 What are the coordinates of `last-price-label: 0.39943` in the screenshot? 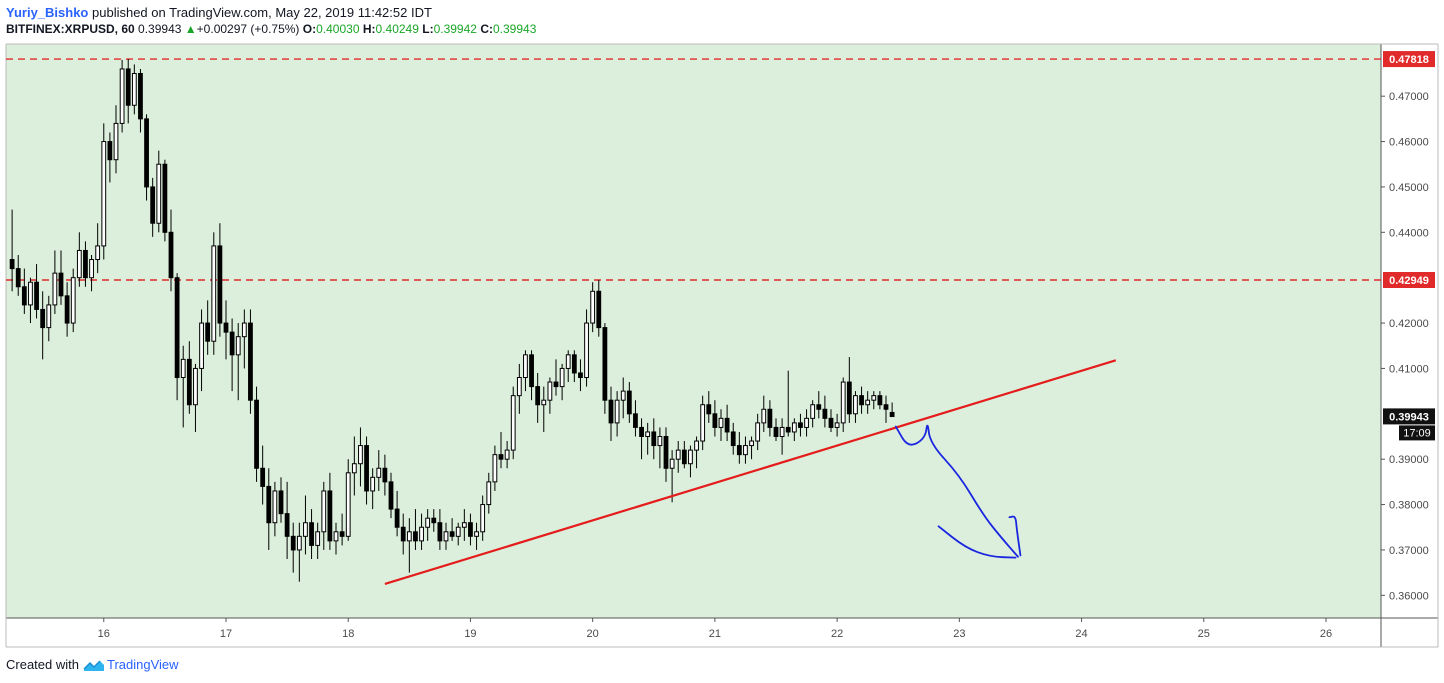 It's located at (1409, 417).